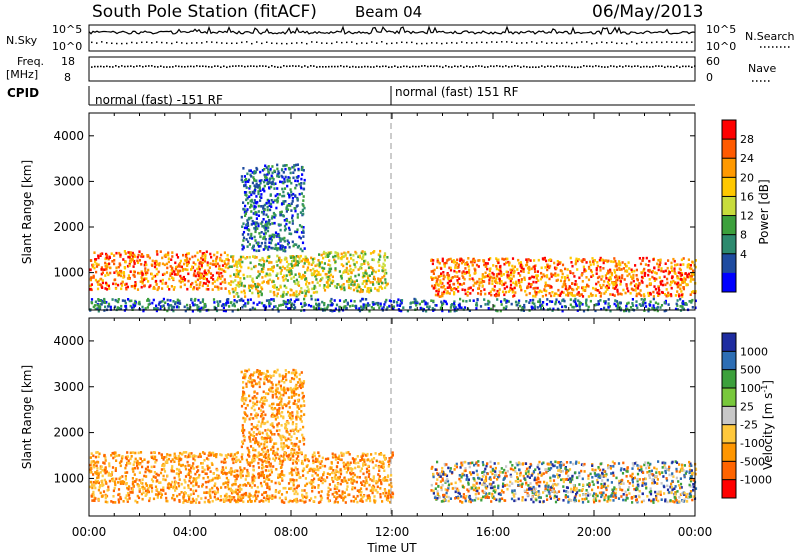 The height and width of the screenshot is (554, 800). What do you see at coordinates (729, 282) in the screenshot?
I see `power-colorbar-swatch` at bounding box center [729, 282].